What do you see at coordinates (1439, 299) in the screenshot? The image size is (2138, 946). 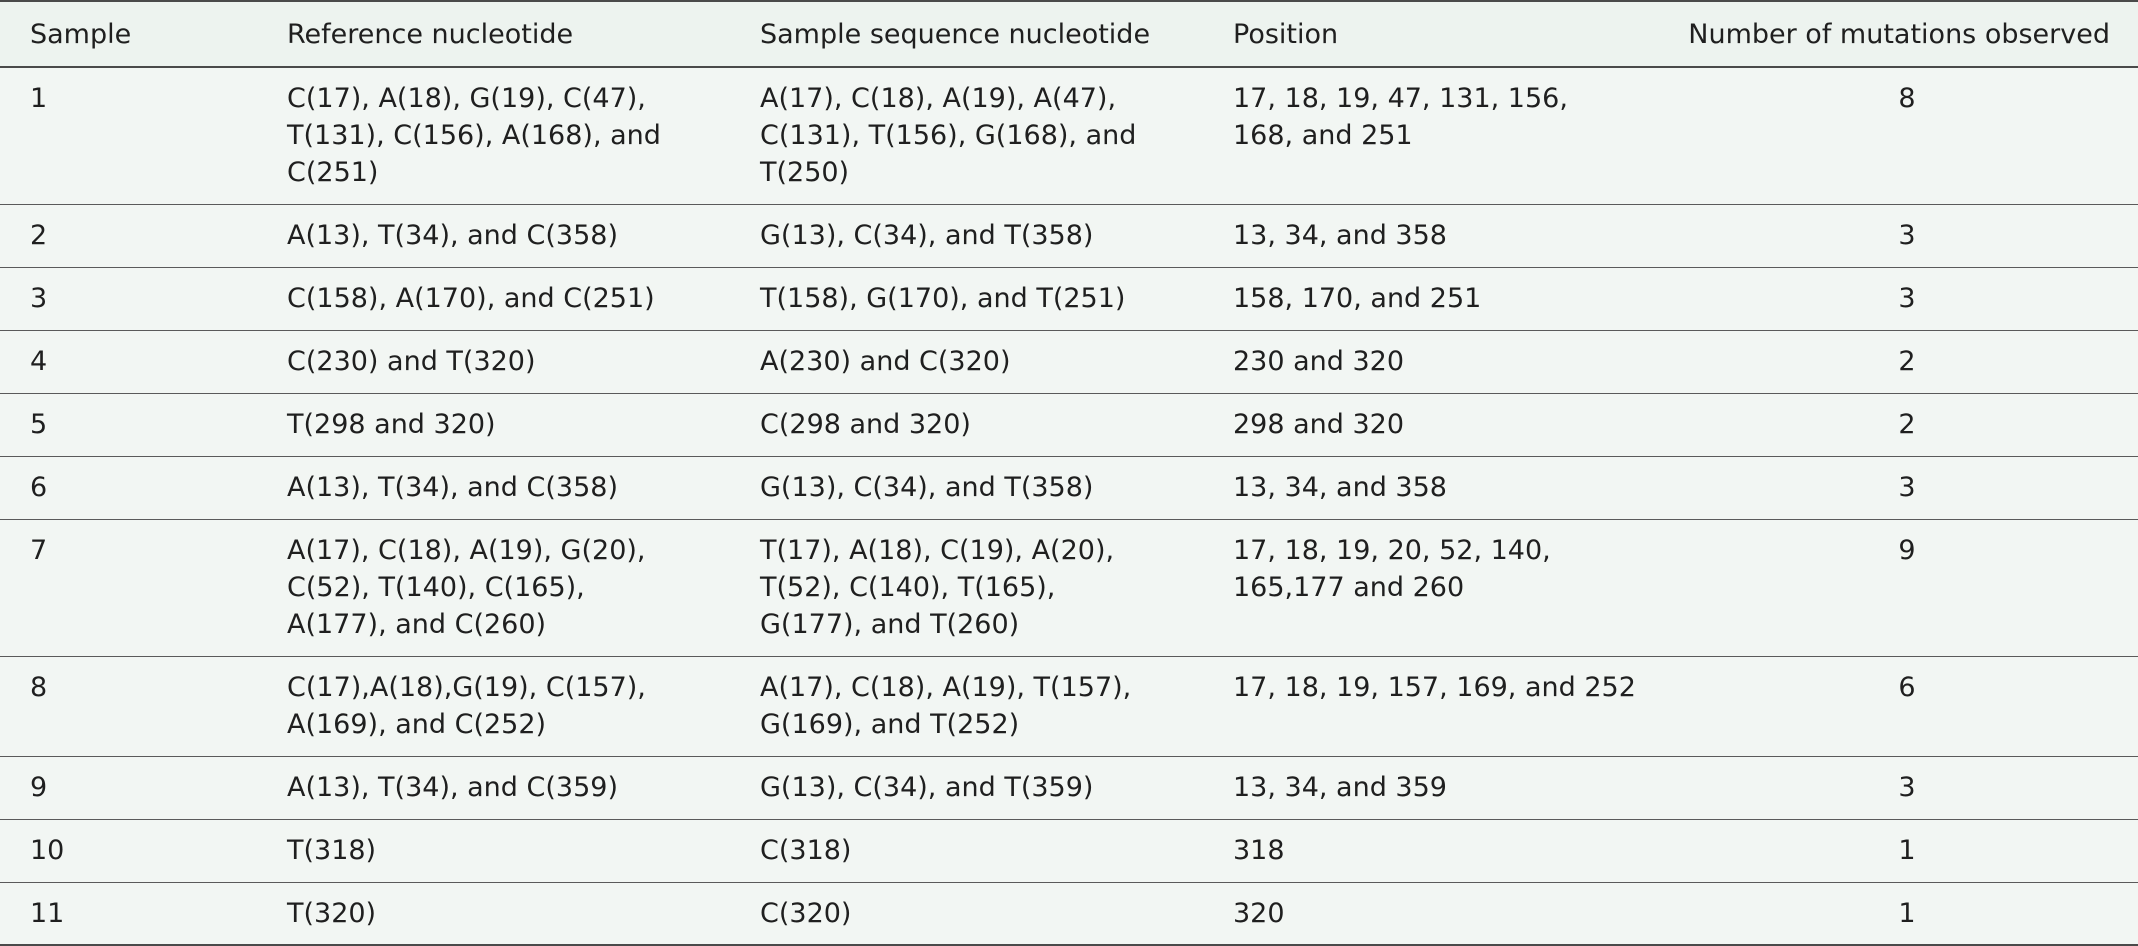 I see `cell-position: 158, 170, and 251` at bounding box center [1439, 299].